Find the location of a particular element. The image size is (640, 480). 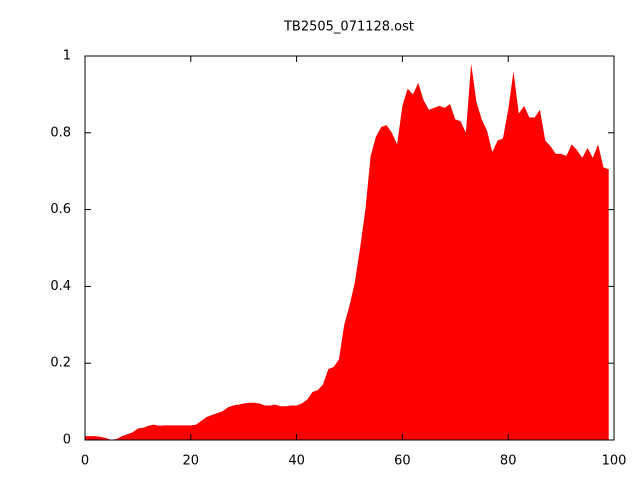

x-tick-label: 20 is located at coordinates (191, 461).